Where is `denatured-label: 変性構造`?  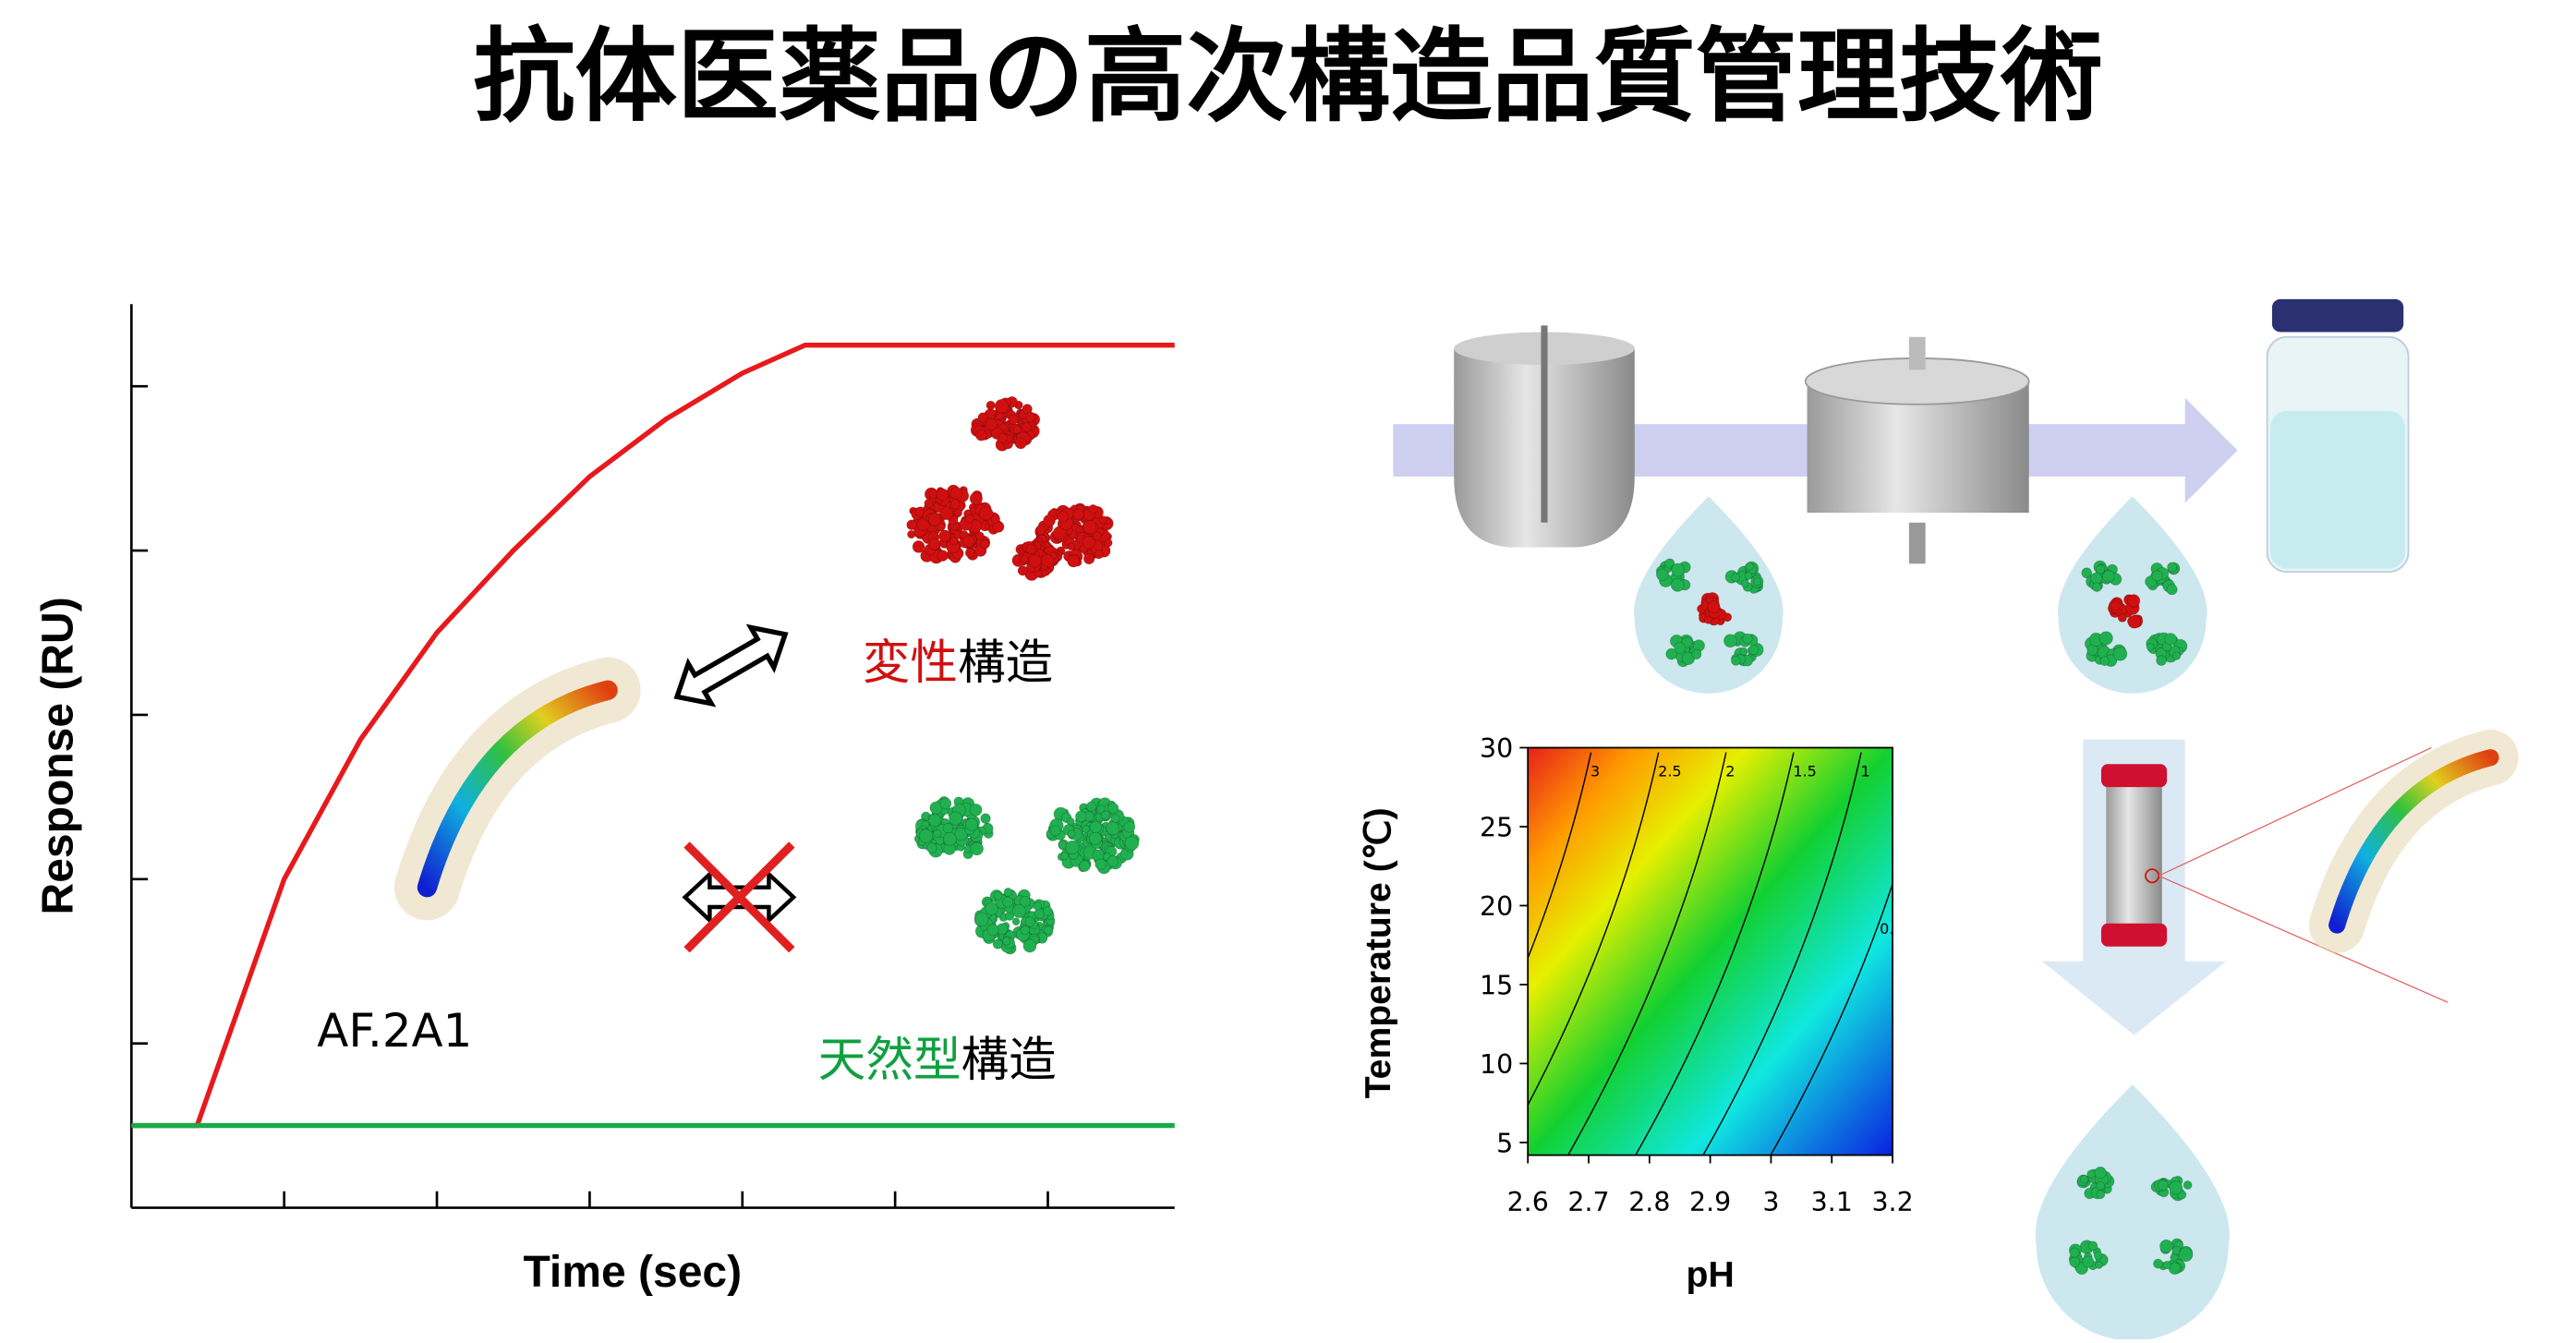 denatured-label: 変性構造 is located at coordinates (958, 663).